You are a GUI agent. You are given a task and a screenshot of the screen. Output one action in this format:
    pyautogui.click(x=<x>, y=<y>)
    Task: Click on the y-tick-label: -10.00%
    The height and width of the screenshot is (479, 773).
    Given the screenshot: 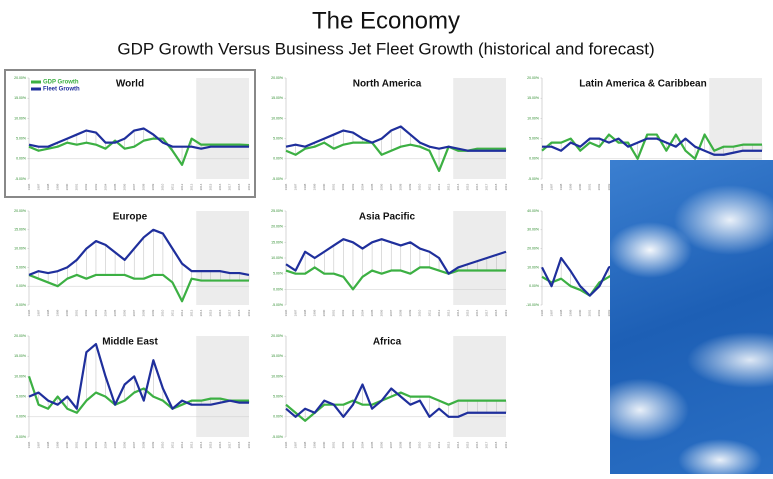 What is the action you would take?
    pyautogui.click(x=532, y=305)
    